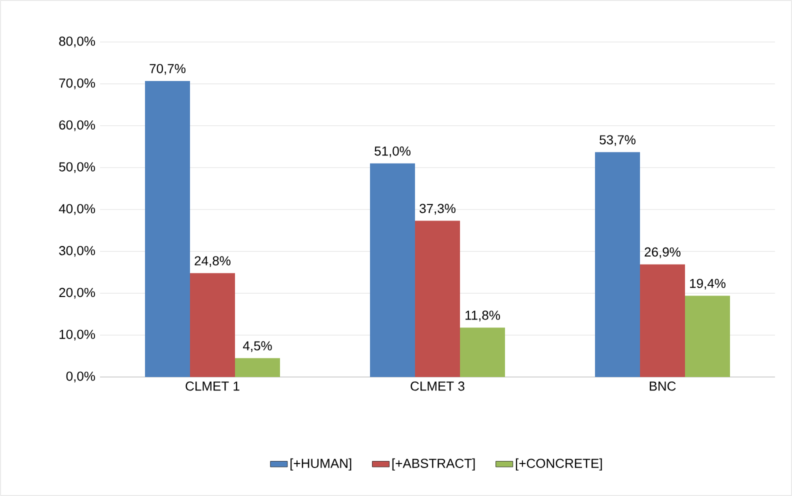 The width and height of the screenshot is (792, 496). What do you see at coordinates (321, 464) in the screenshot?
I see `legend-label: [+HUMAN]` at bounding box center [321, 464].